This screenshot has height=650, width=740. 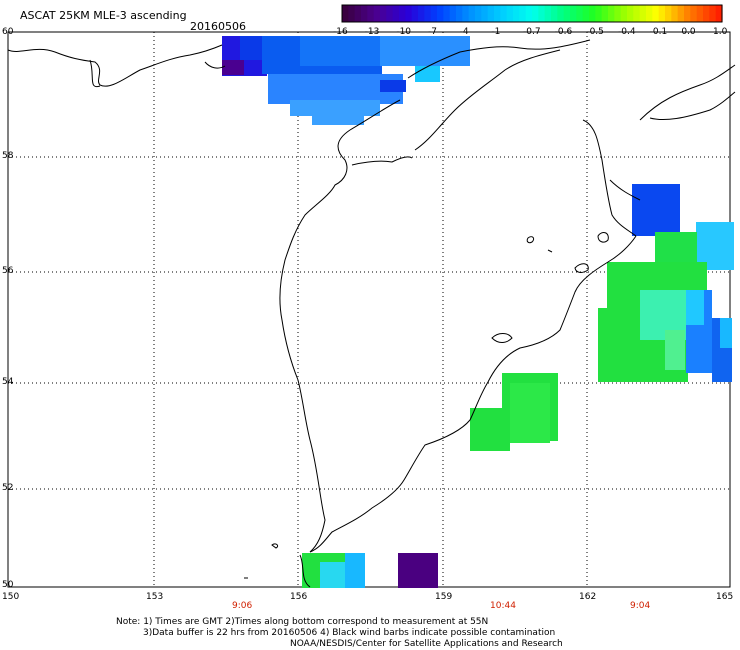 I want to click on lat-label-56: 56, so click(x=8, y=271).